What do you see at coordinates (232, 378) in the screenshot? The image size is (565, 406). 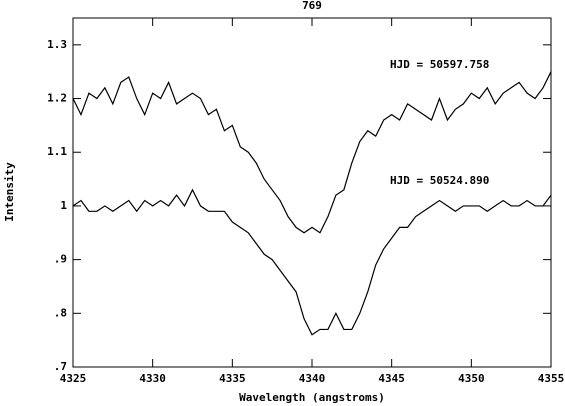 I see `x-tick-label: 4335` at bounding box center [232, 378].